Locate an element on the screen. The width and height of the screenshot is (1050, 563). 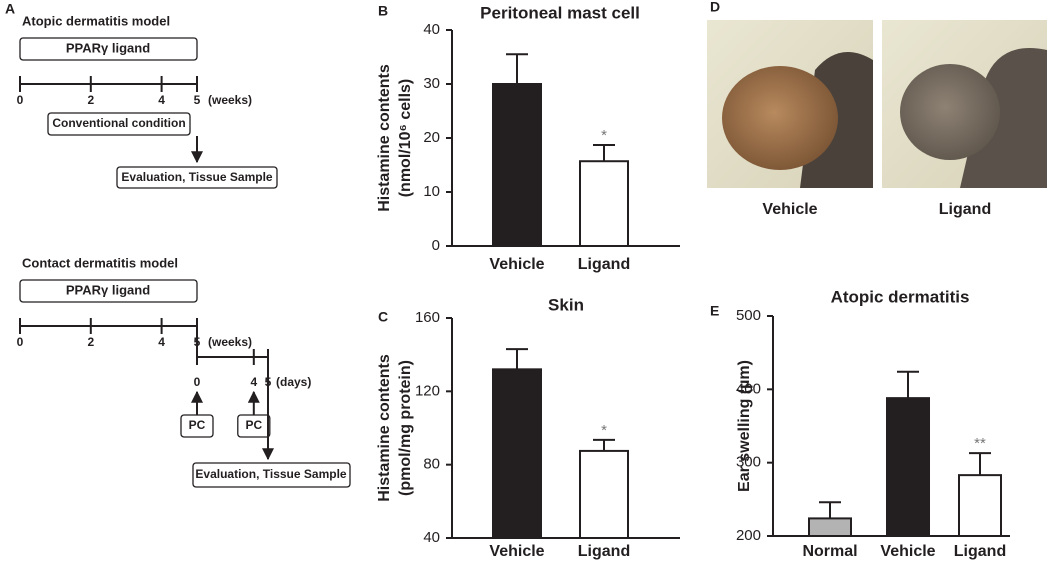
day-label: 0 is located at coordinates (197, 382).